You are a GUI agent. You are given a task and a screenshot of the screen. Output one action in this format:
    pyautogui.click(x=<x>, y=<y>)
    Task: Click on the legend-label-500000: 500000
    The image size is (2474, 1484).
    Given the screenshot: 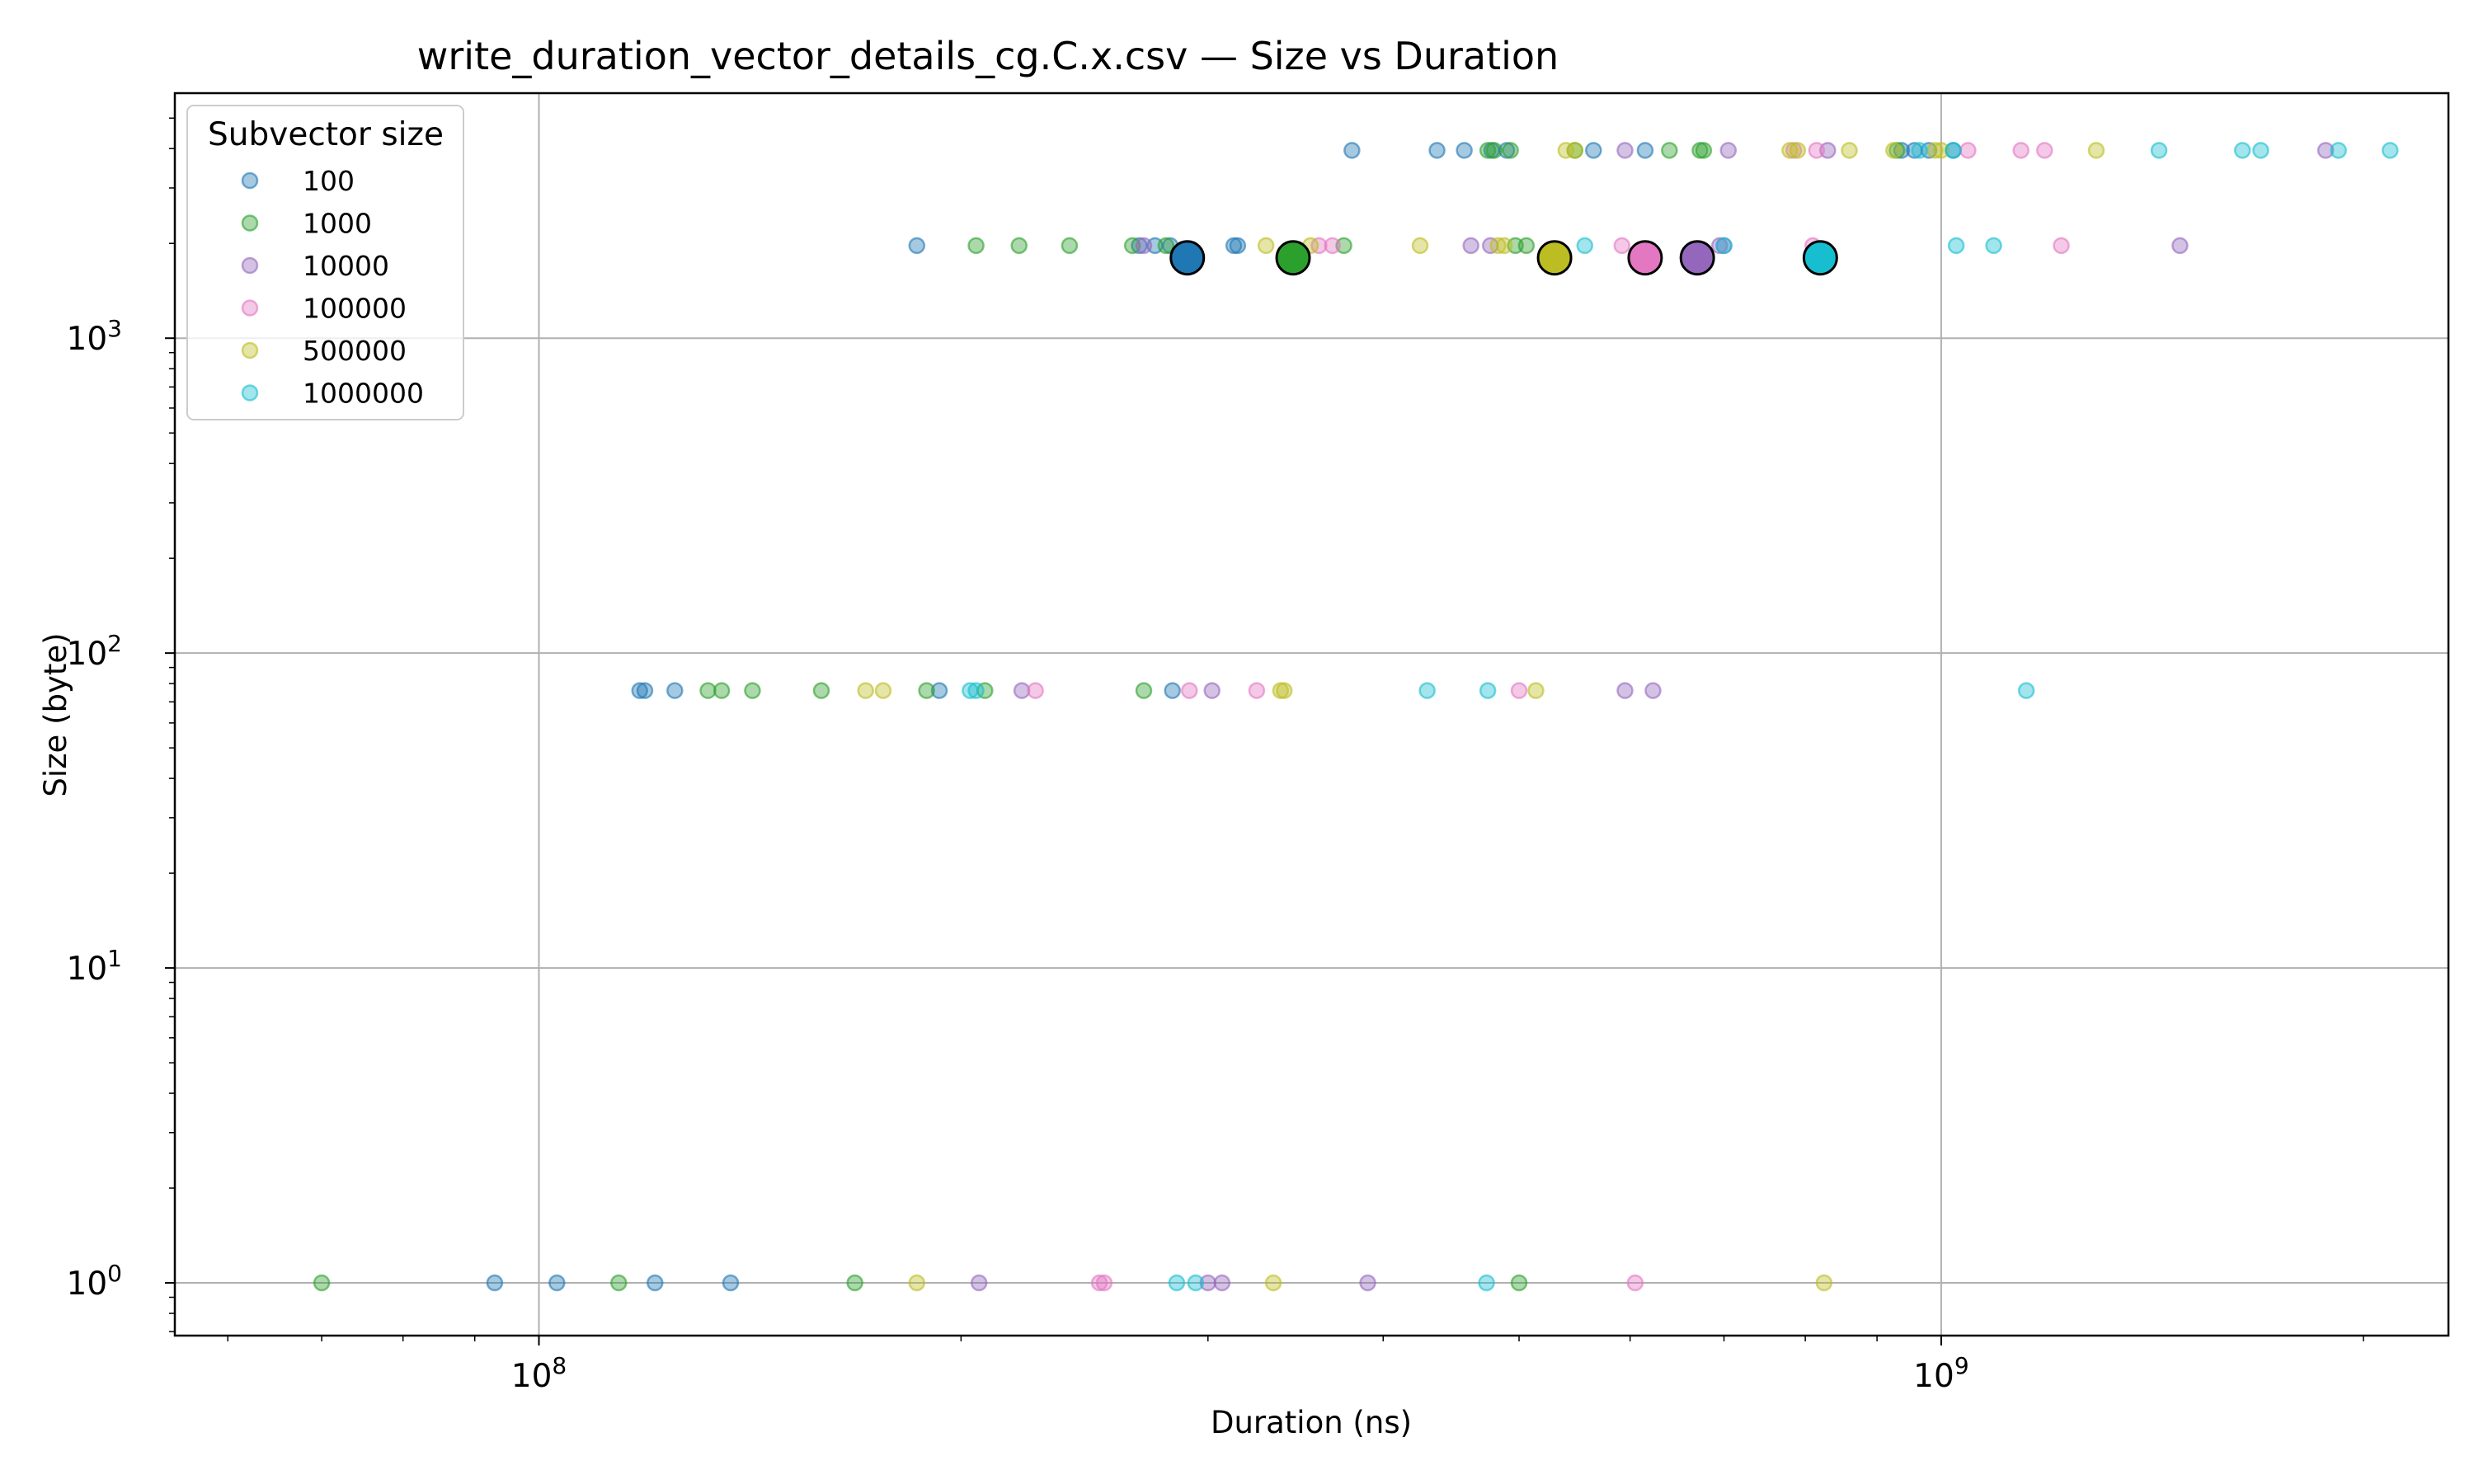 What is the action you would take?
    pyautogui.click(x=355, y=351)
    